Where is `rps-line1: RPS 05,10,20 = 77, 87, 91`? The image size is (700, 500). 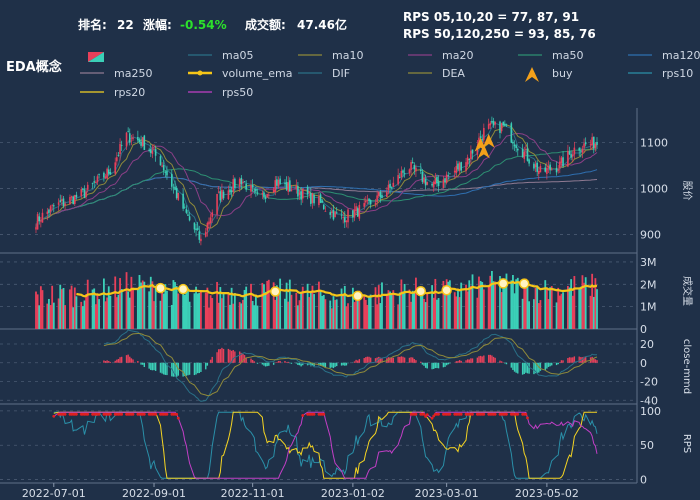
rps-line1: RPS 05,10,20 = 77, 87, 91 is located at coordinates (491, 17).